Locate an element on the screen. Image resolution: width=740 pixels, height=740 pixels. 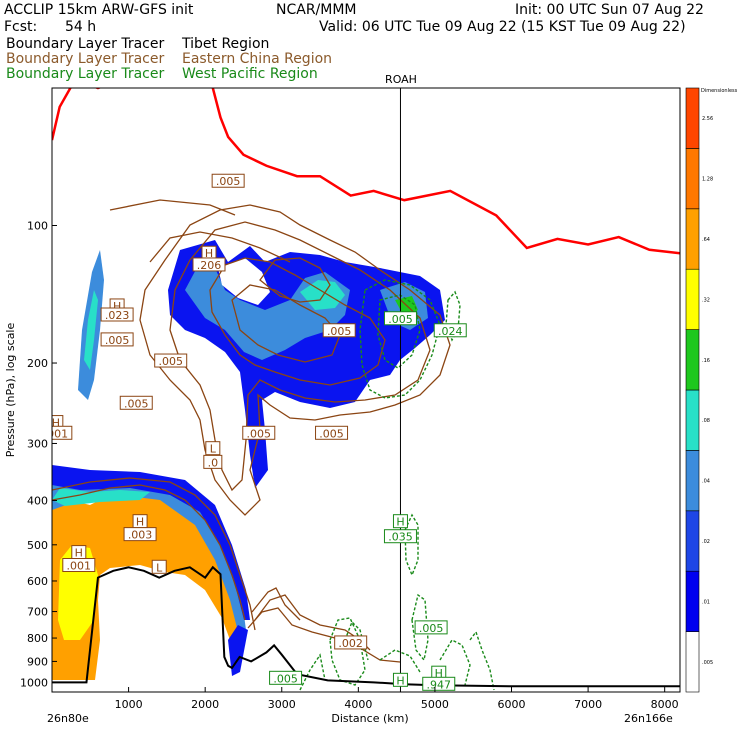
legend-tibet: Boundary Layer Tracer Tibet Region is located at coordinates (137, 44).